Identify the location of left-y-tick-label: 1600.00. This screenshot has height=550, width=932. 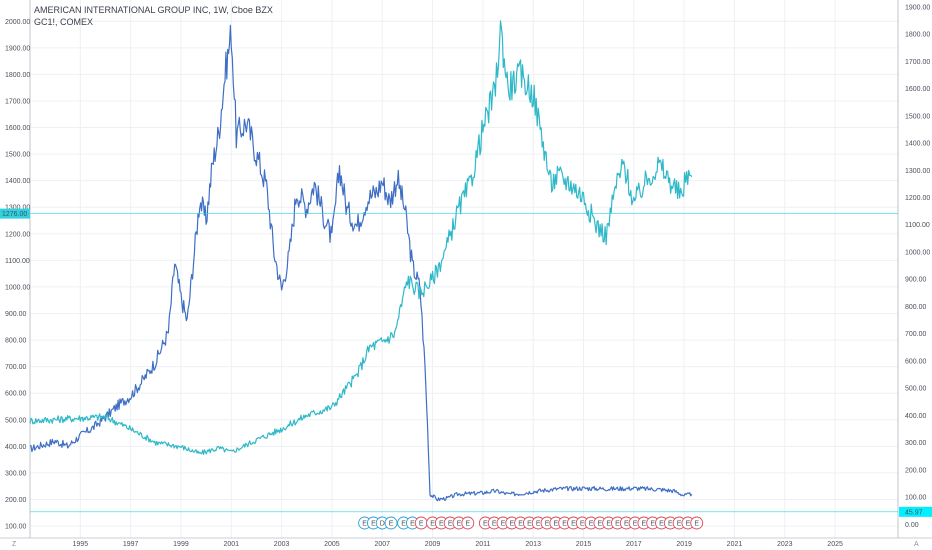
(17, 128).